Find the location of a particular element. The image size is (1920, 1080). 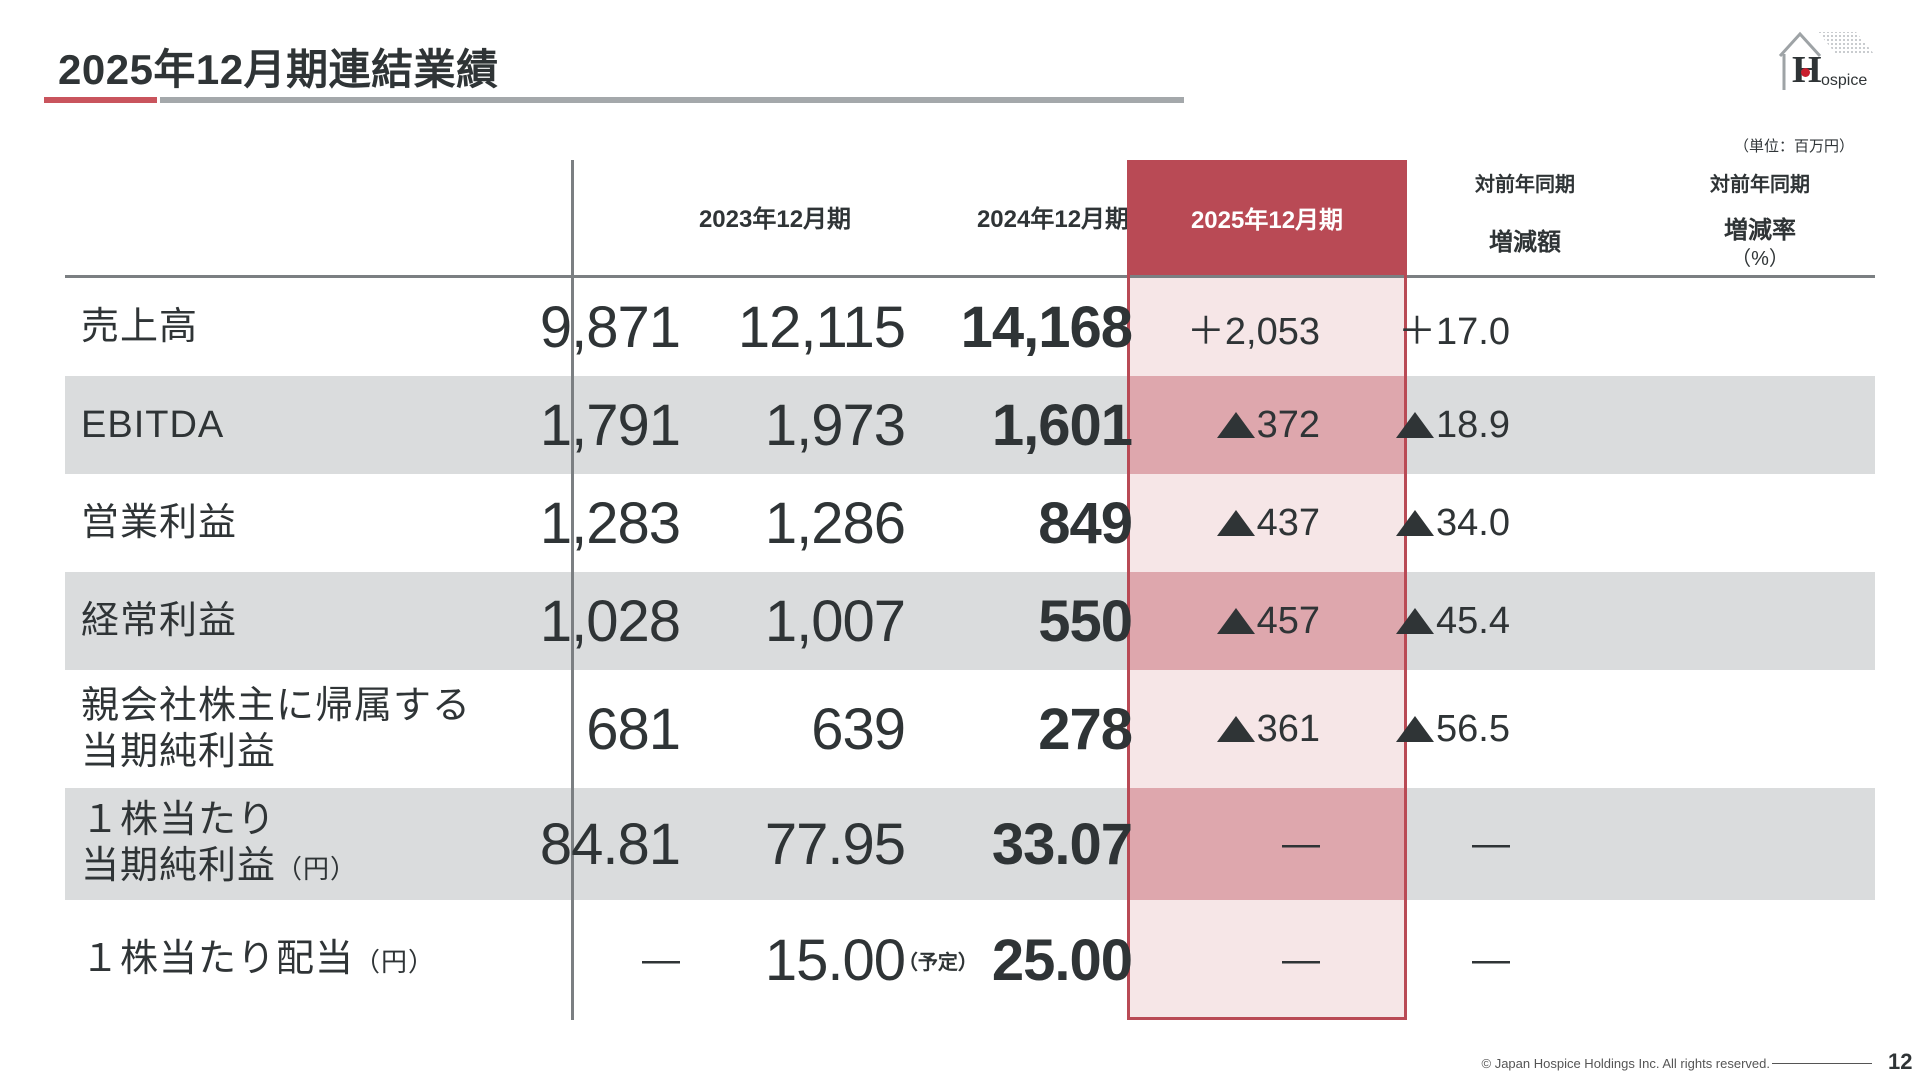

cell-change-amount-value: 457 is located at coordinates (1288, 620).